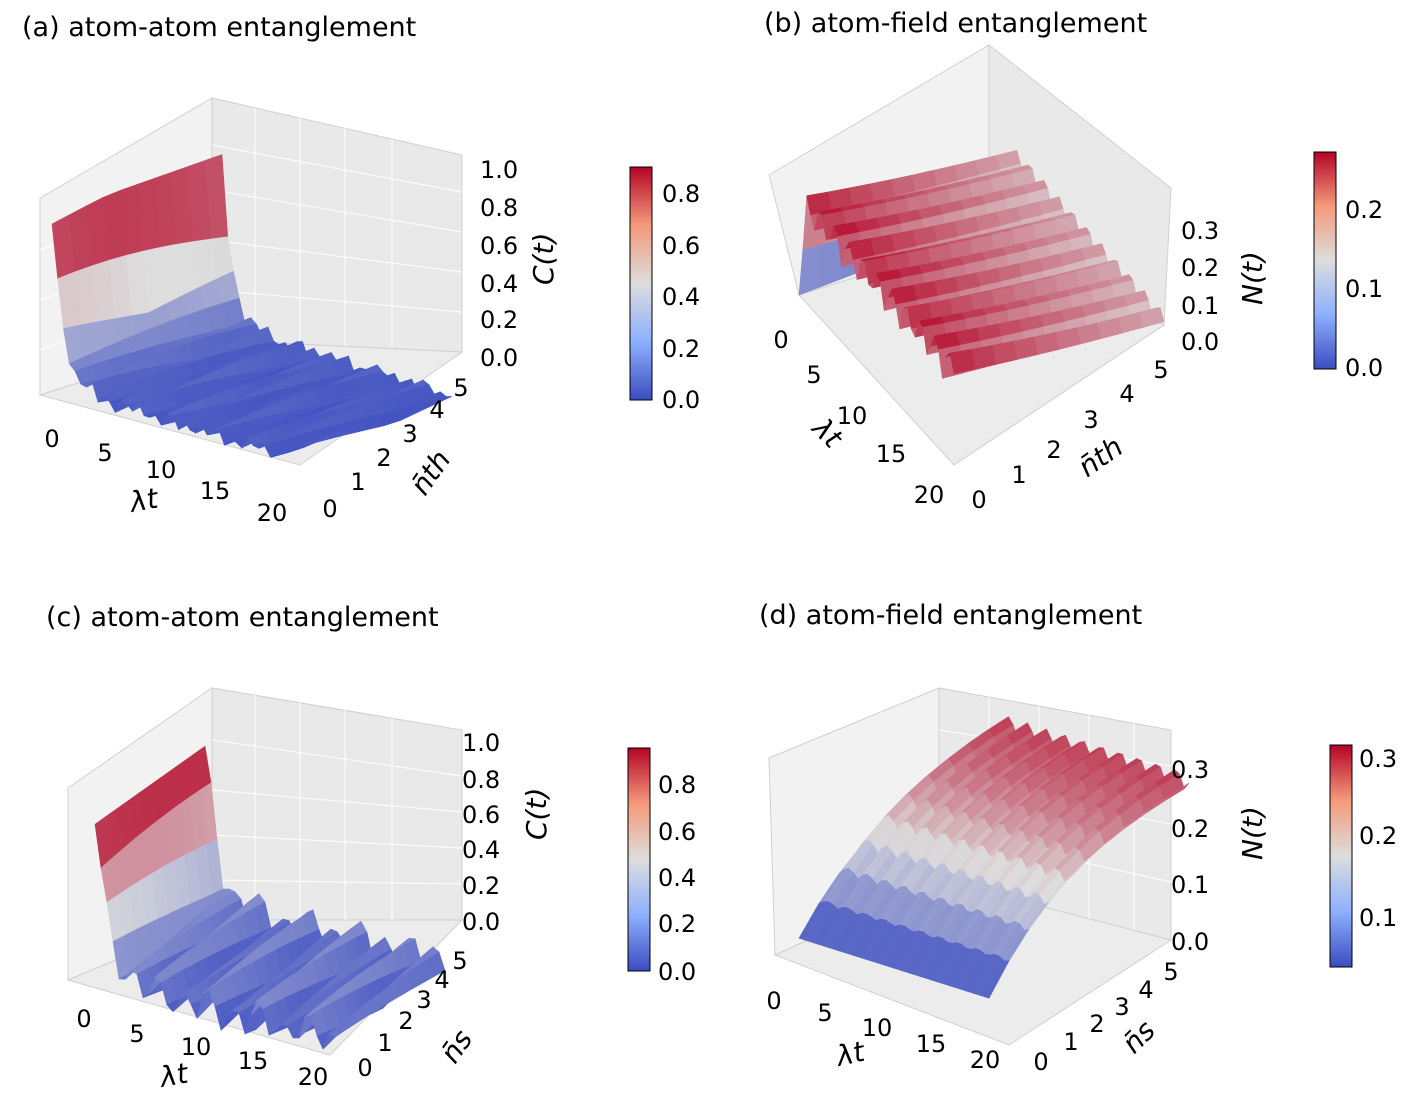  Describe the element at coordinates (383, 458) in the screenshot. I see `y-tick-a-2: 2` at that location.